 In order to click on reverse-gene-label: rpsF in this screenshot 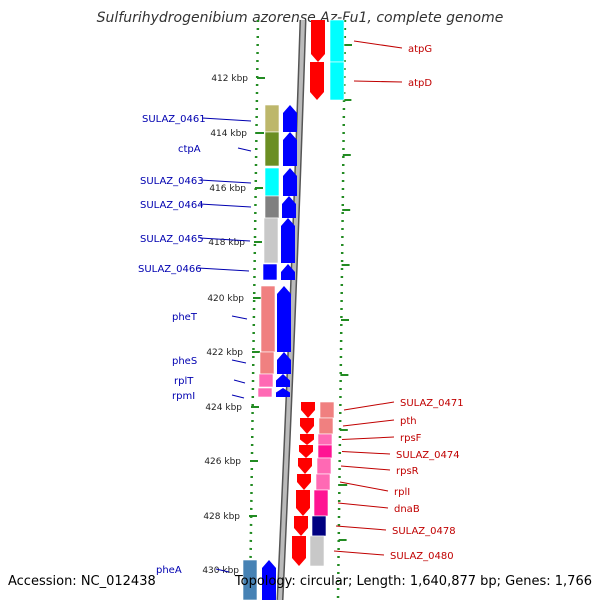, I will do `click(411, 438)`.